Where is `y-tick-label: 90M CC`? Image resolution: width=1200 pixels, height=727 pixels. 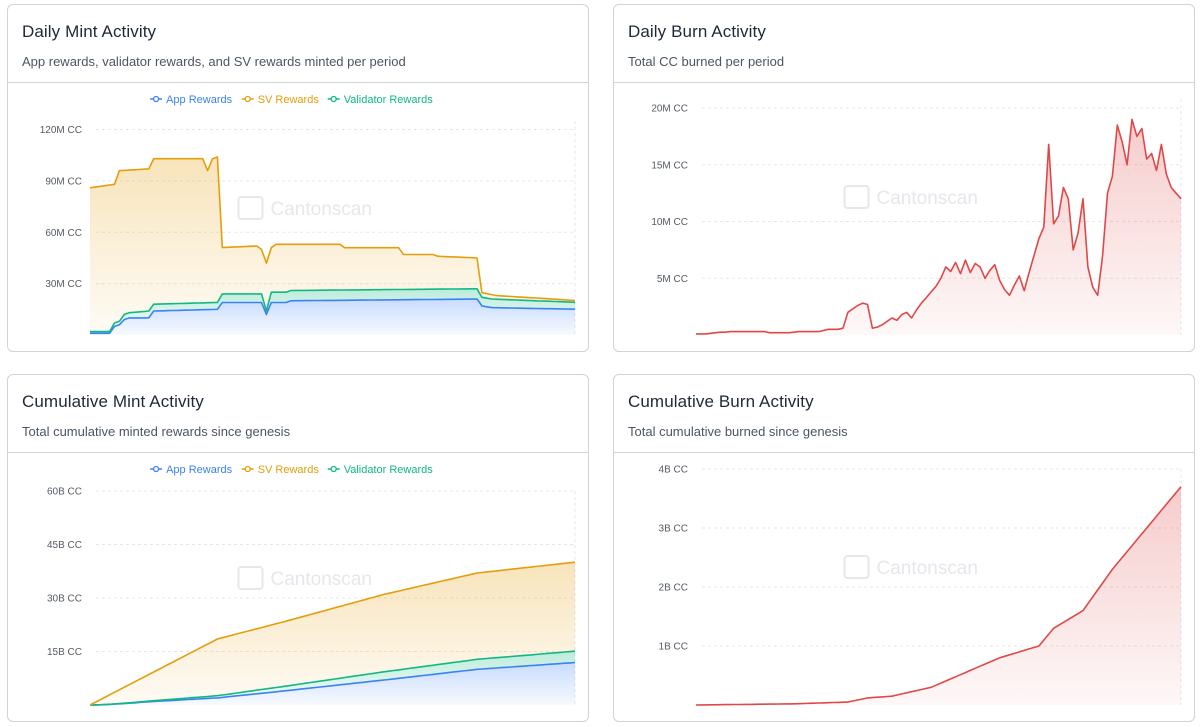 y-tick-label: 90M CC is located at coordinates (63, 181).